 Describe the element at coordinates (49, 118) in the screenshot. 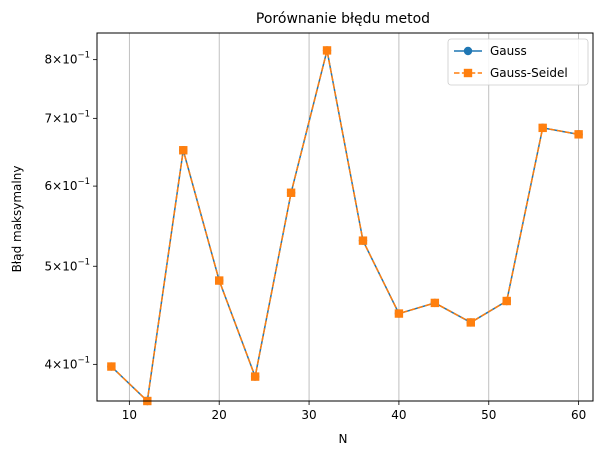

I see `y-tick-mantissa: 7` at that location.